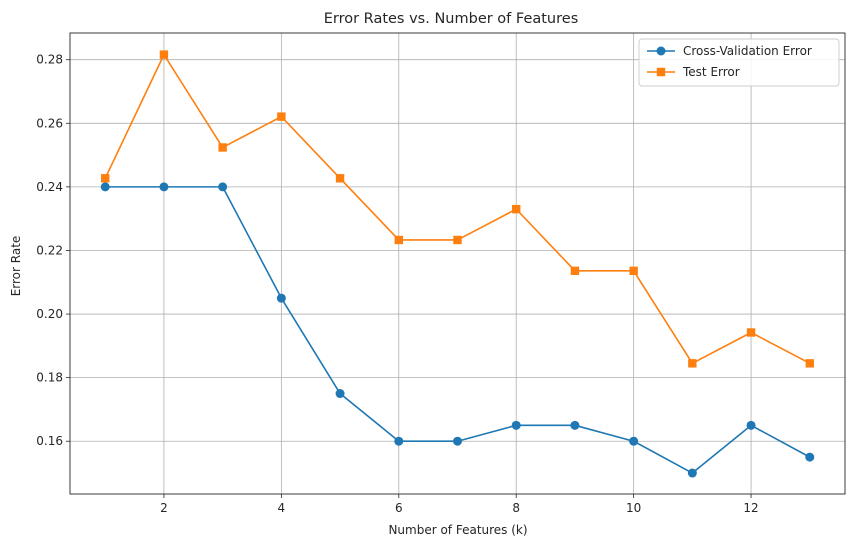  What do you see at coordinates (49, 314) in the screenshot?
I see `y-tick-label: 0.20` at bounding box center [49, 314].